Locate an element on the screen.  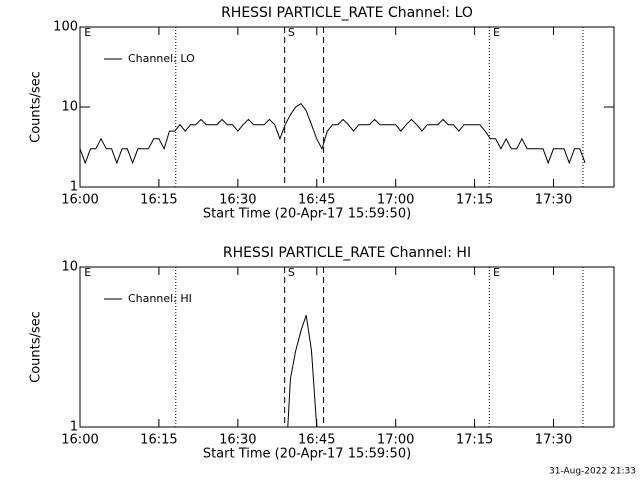
legend-label: Channel: HI is located at coordinates (160, 298).